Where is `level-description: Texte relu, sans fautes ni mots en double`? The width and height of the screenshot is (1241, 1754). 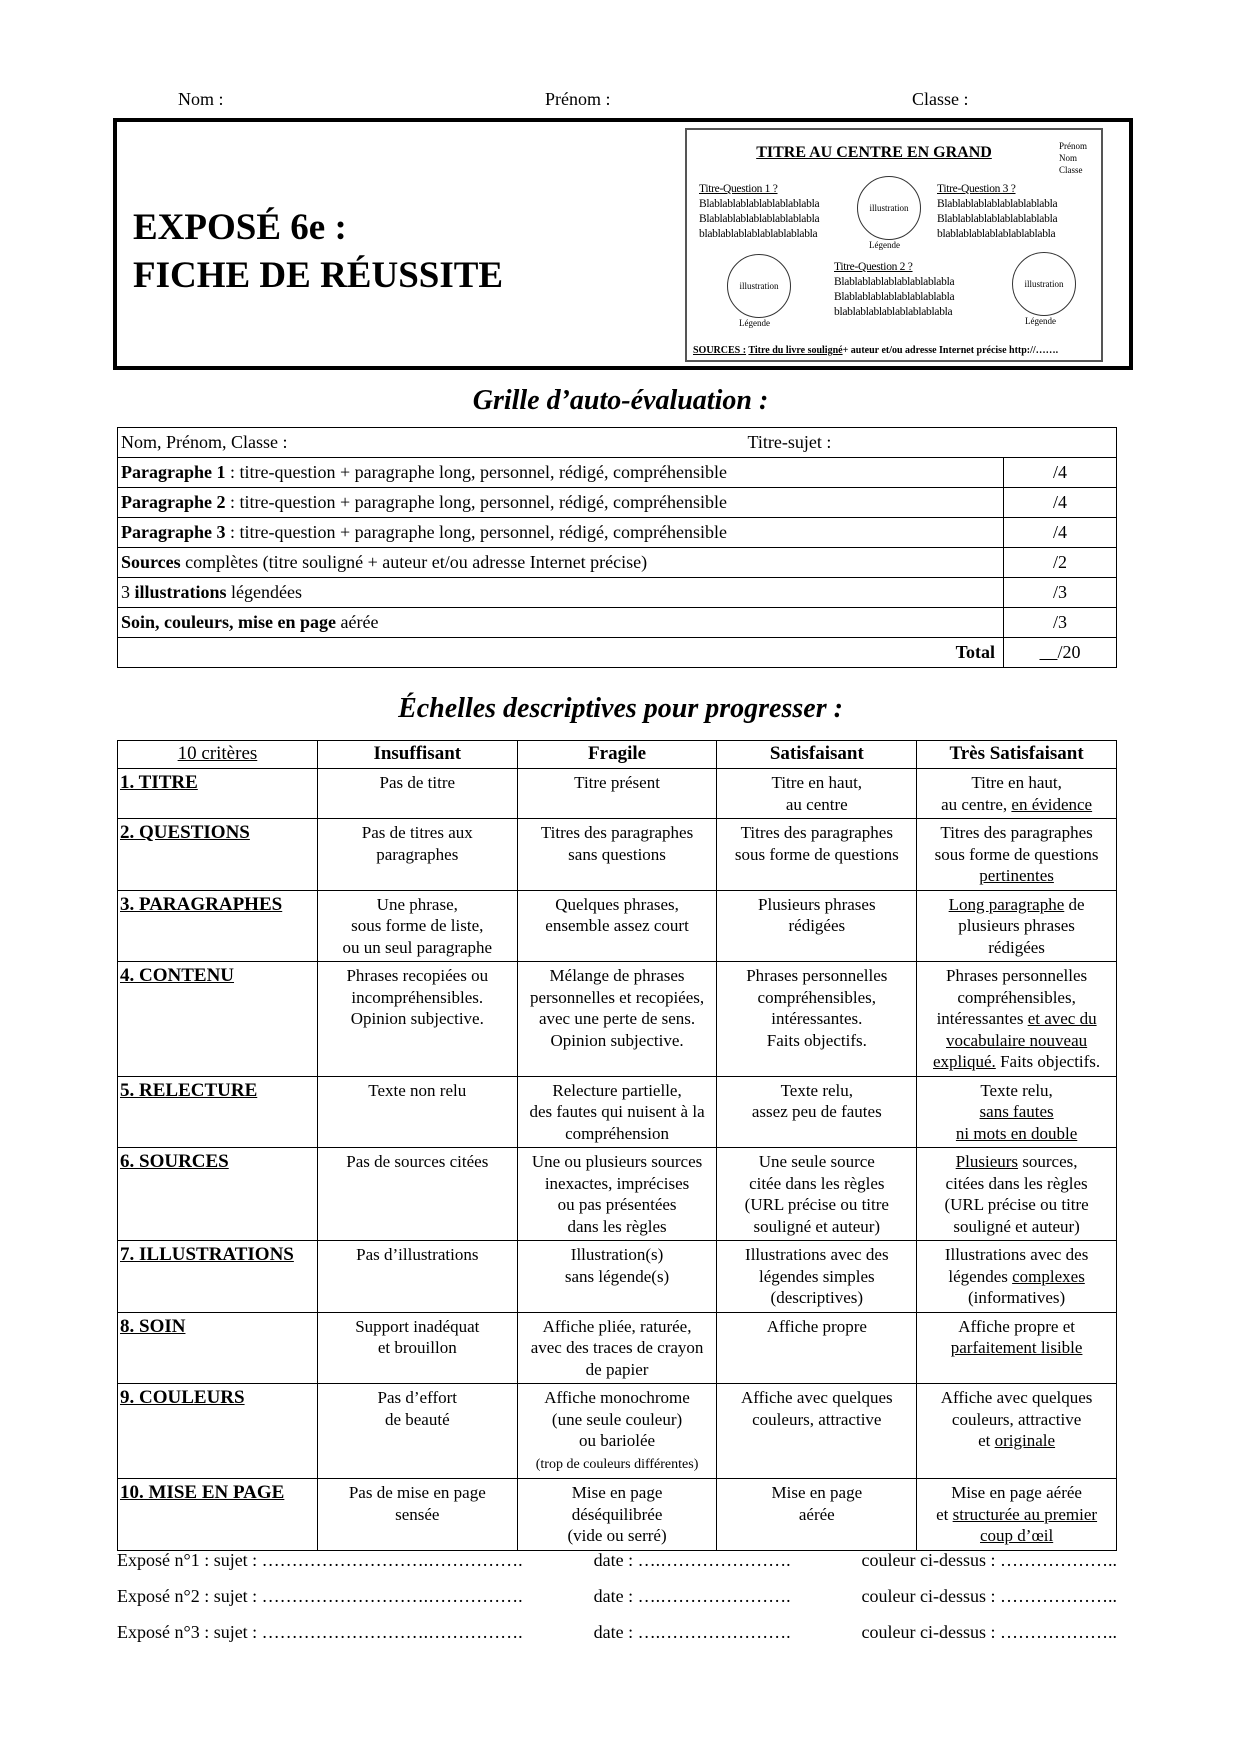 level-description: Texte relu, sans fautes ni mots en double is located at coordinates (1016, 1111).